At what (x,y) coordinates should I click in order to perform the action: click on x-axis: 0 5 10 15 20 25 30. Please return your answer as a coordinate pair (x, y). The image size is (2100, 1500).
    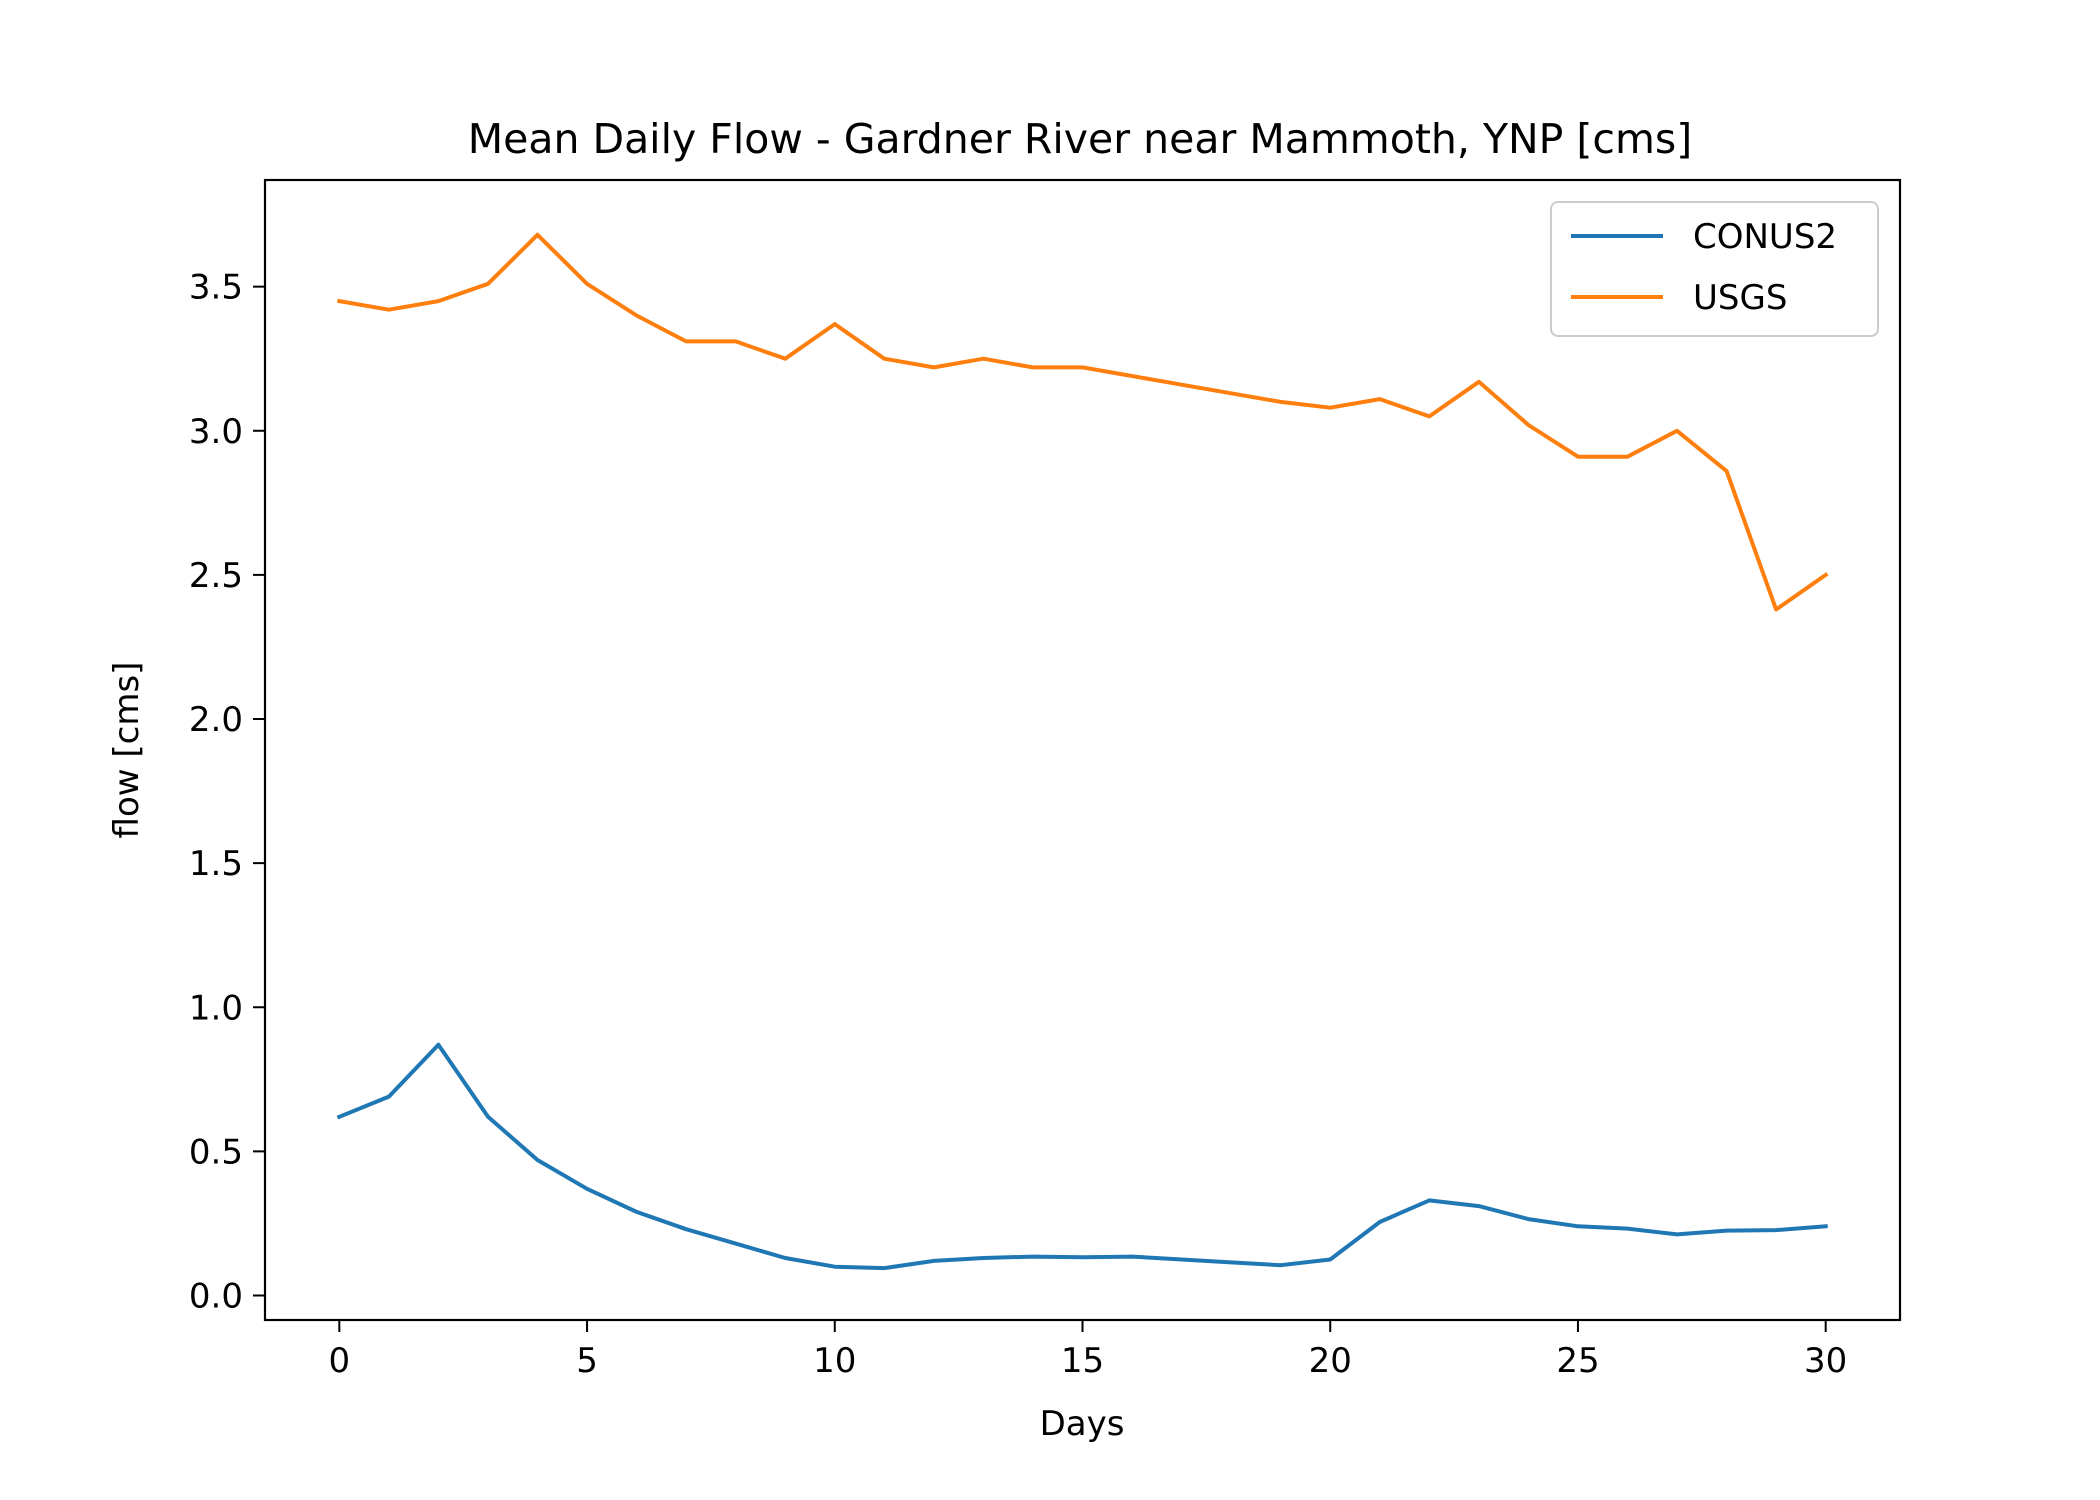
    Looking at the image, I should click on (1087, 1350).